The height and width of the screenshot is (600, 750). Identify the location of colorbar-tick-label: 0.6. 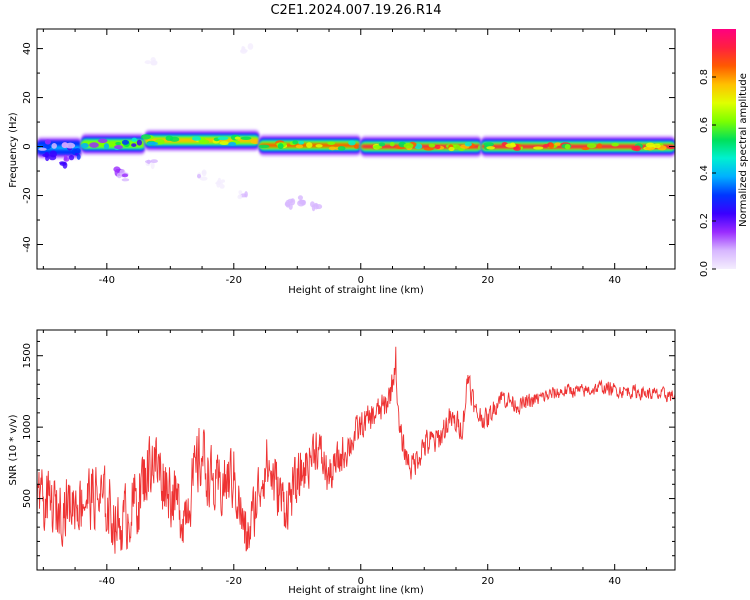
(704, 125).